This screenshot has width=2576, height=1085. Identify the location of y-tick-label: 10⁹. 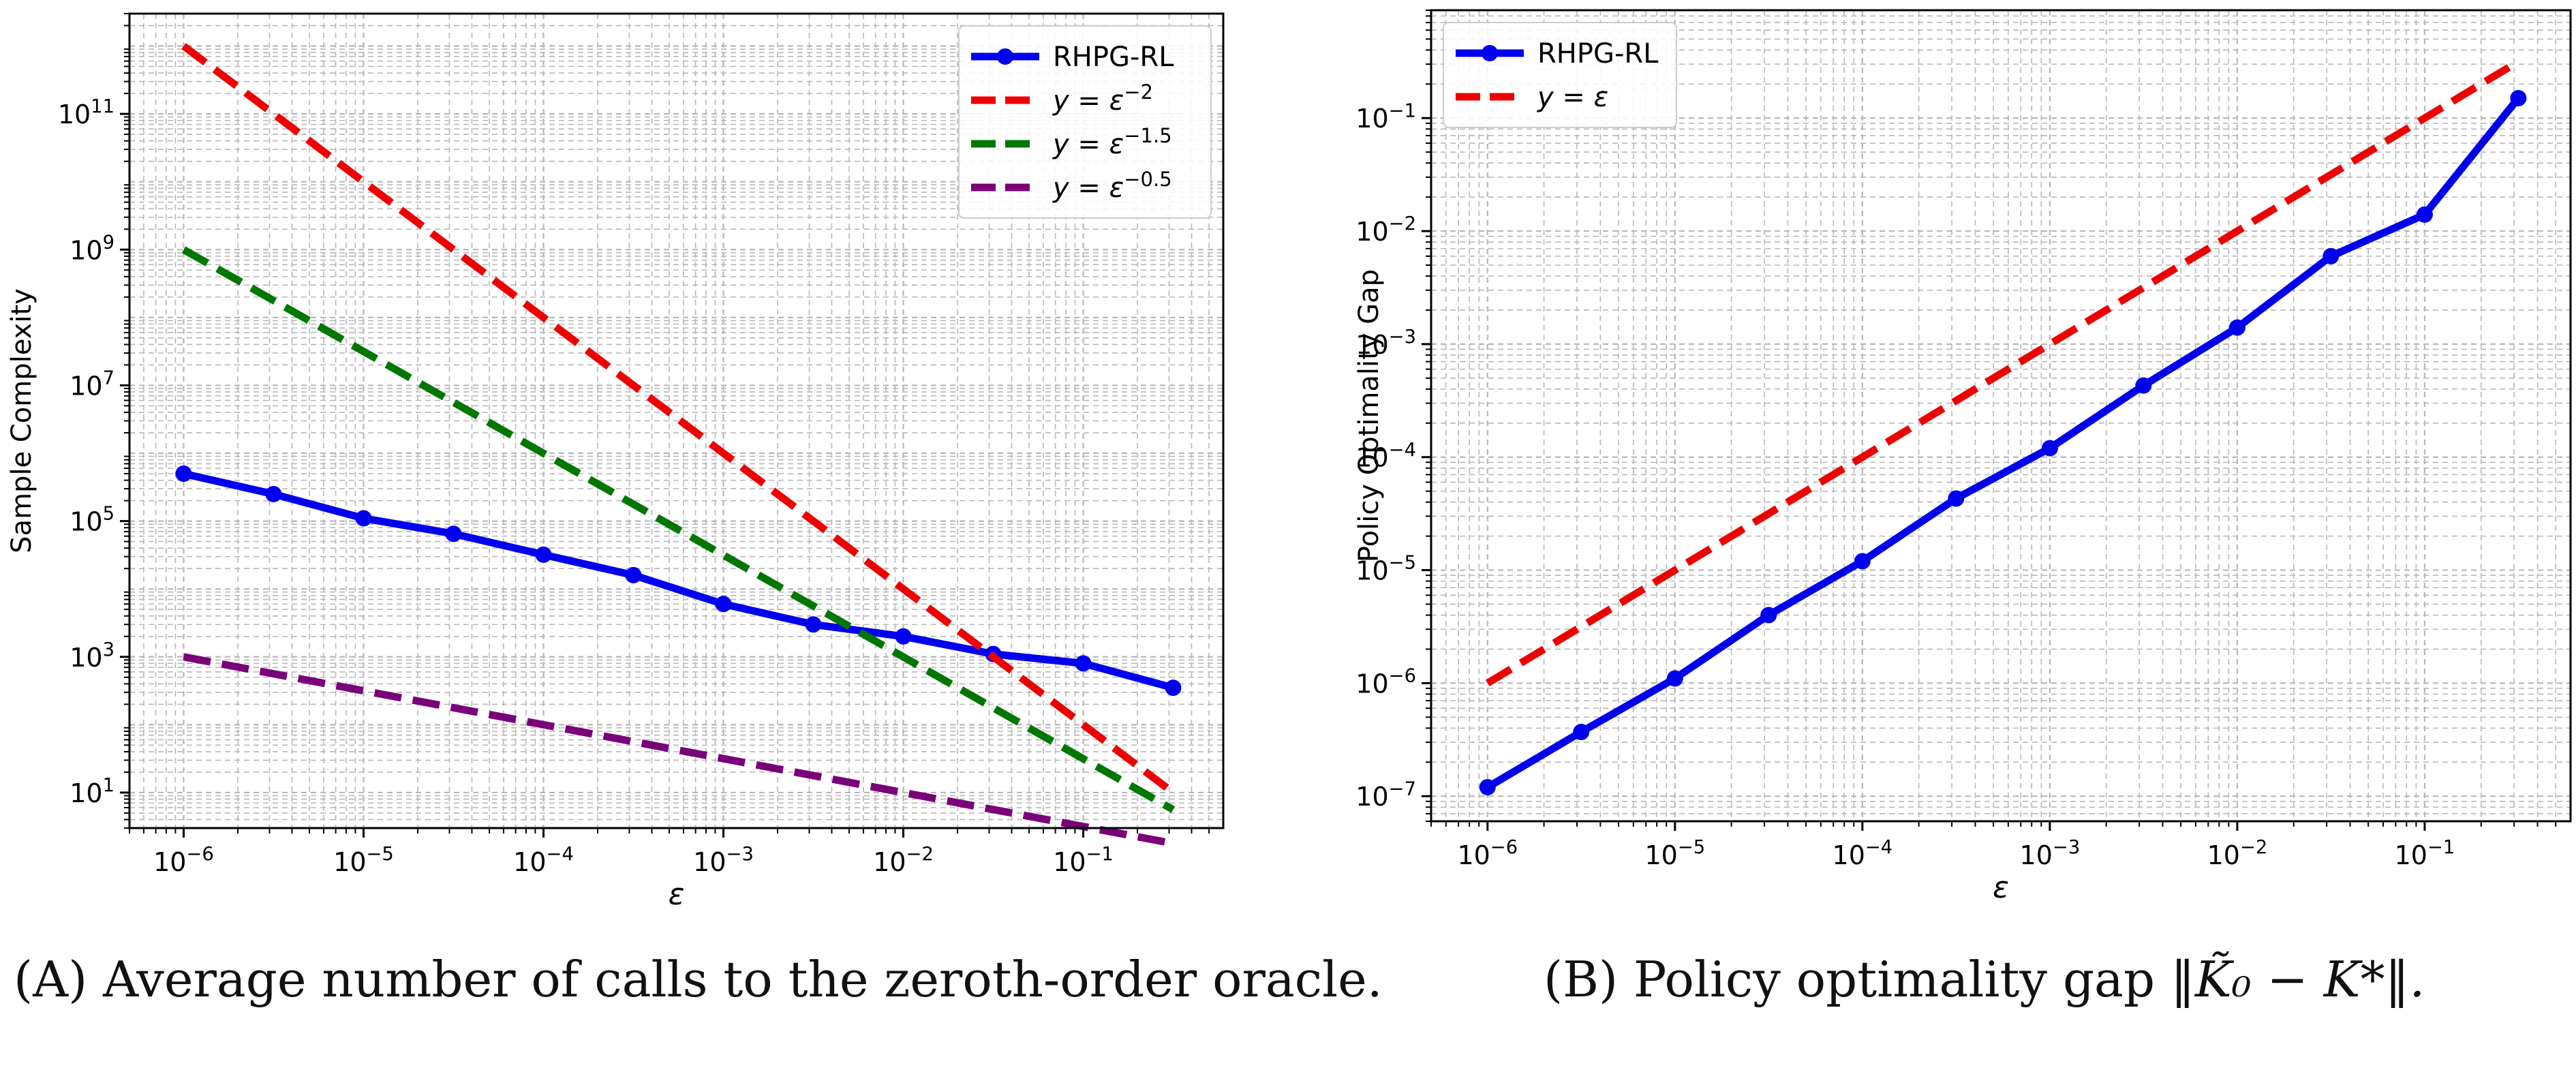
(92, 248).